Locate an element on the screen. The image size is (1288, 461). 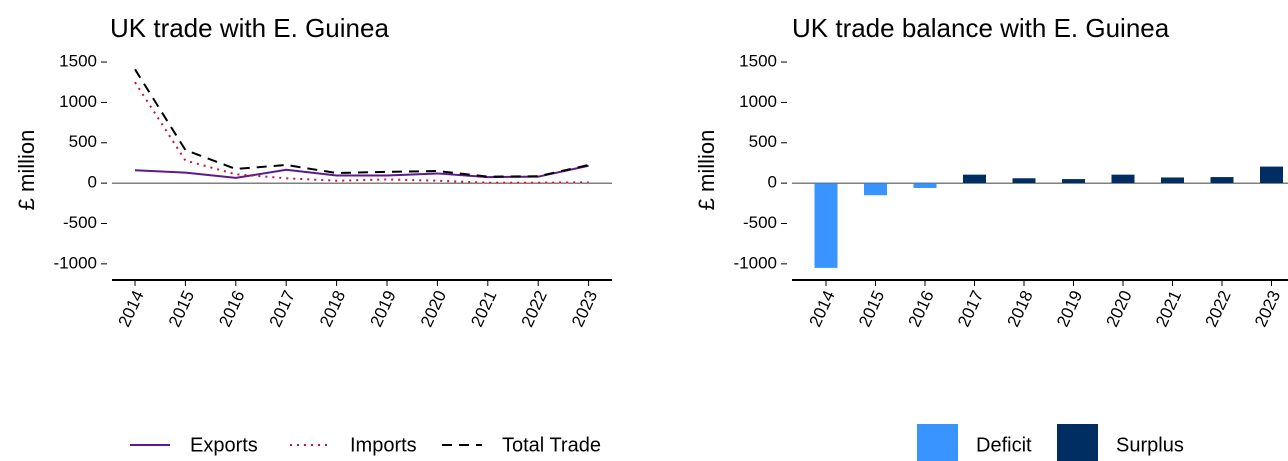
chart-title: UK trade balance with E. Guinea is located at coordinates (981, 28).